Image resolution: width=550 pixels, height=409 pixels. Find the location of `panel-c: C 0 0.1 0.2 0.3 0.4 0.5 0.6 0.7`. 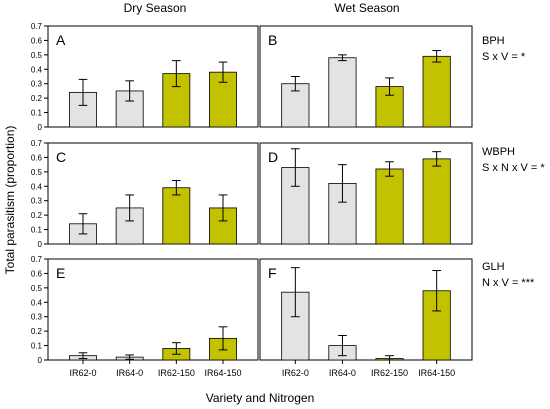

panel-c: C 0 0.1 0.2 0.3 0.4 0.5 0.6 0.7 is located at coordinates (145, 194).